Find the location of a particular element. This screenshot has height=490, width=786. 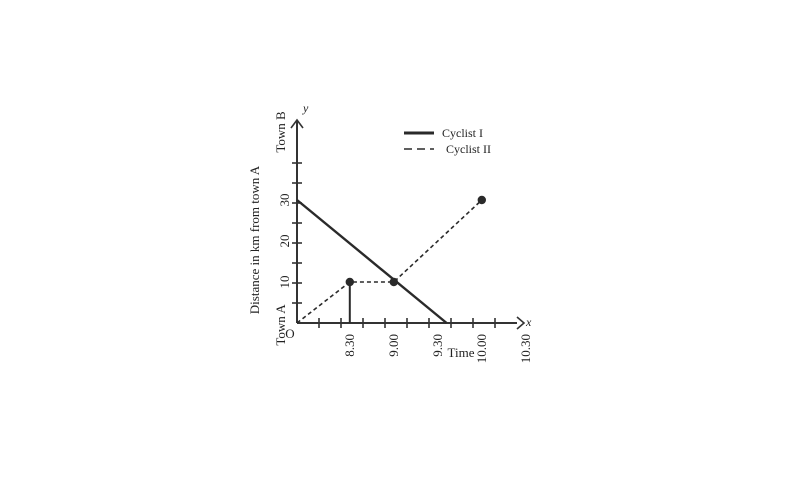

x-tick-label: 10.30 is located at coordinates (525, 348).